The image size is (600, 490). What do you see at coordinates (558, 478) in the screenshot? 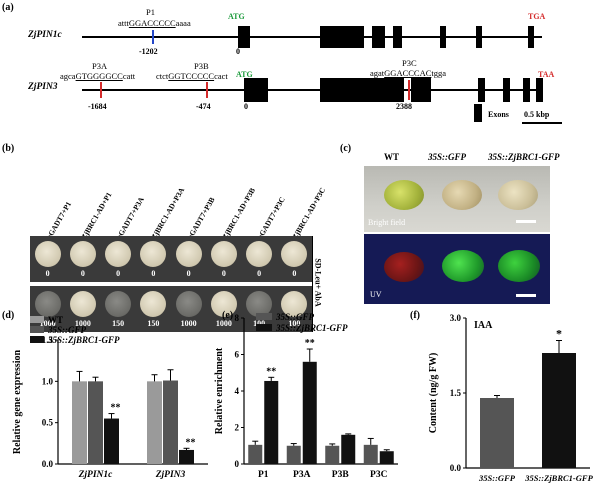
I see `x-tick-label: 35S::ZjBRC1-GFP` at bounding box center [558, 478].